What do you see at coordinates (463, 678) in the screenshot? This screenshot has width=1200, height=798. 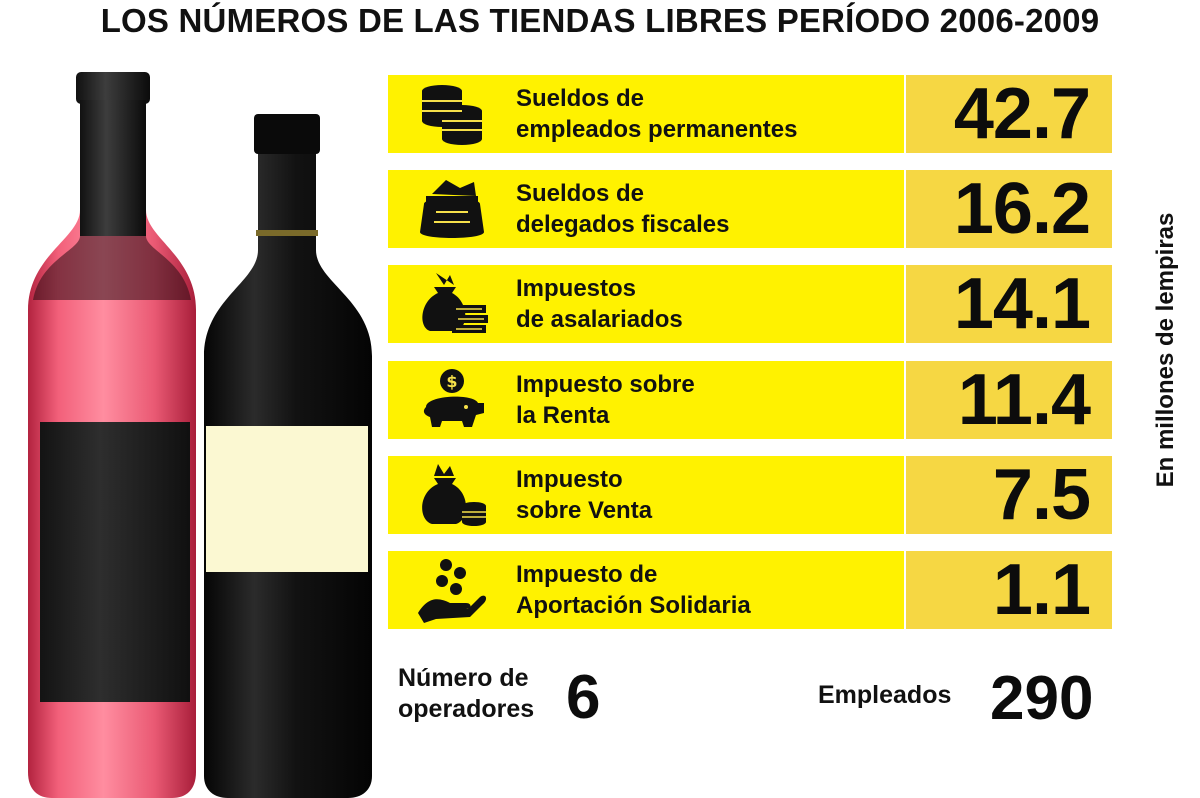 I see `operators-label-line-1: Número de` at bounding box center [463, 678].